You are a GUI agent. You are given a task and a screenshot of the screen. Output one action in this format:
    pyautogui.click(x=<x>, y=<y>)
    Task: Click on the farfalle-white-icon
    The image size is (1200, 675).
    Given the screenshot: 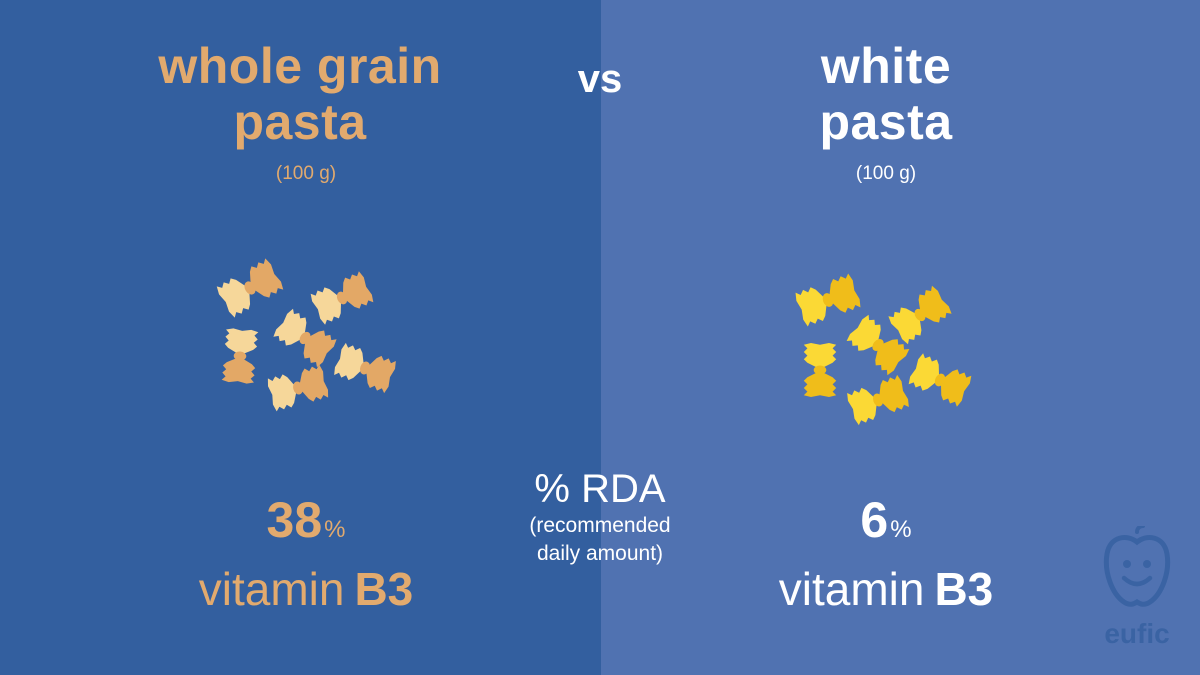 What is the action you would take?
    pyautogui.click(x=890, y=355)
    